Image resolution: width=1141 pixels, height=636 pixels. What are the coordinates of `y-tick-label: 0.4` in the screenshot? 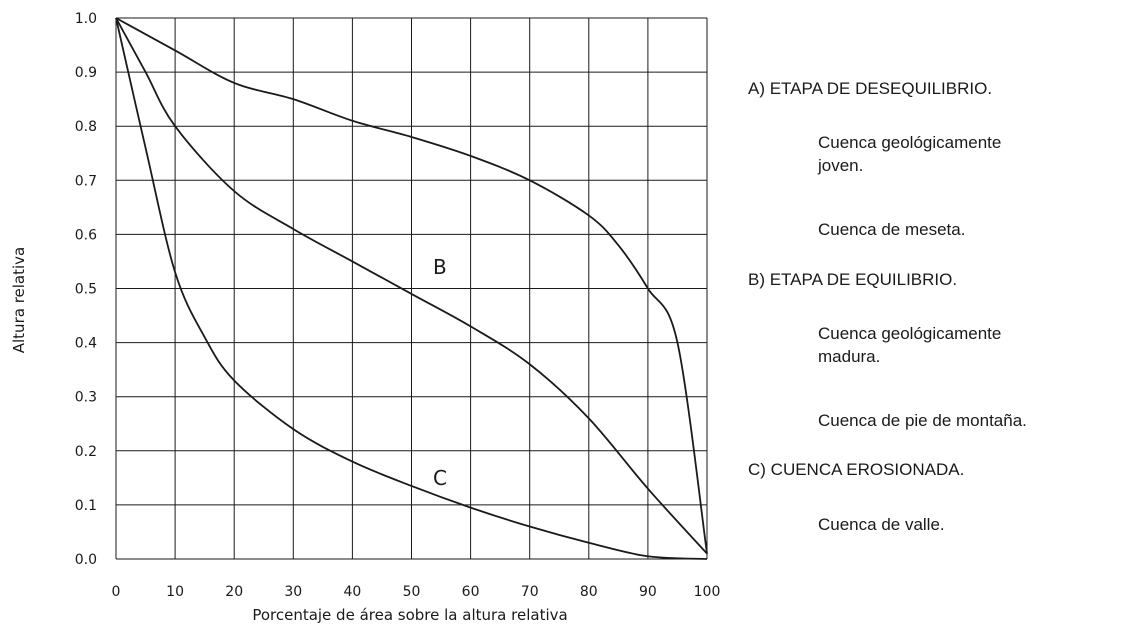 It's located at (86, 344).